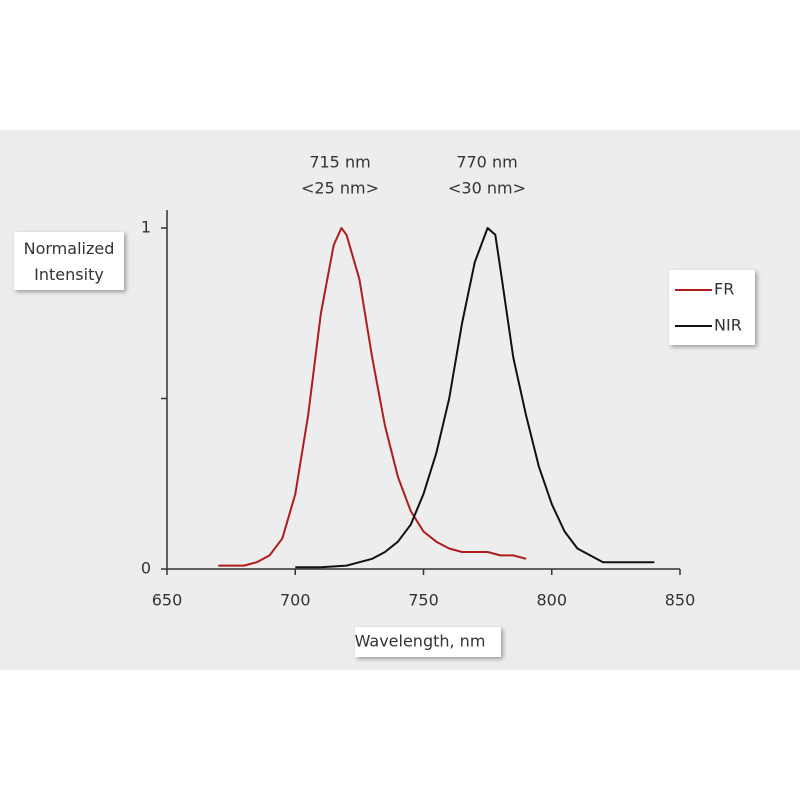 The width and height of the screenshot is (800, 804). I want to click on x-axis-label: Wavelength, nm, so click(420, 641).